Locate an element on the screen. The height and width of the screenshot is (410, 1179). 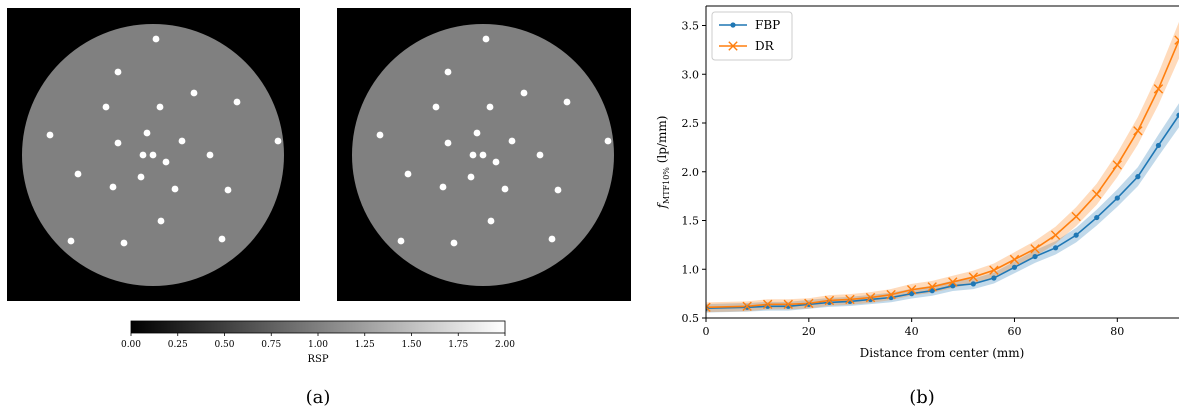
colorbar-tick-label: 1.00 is located at coordinates (318, 345).